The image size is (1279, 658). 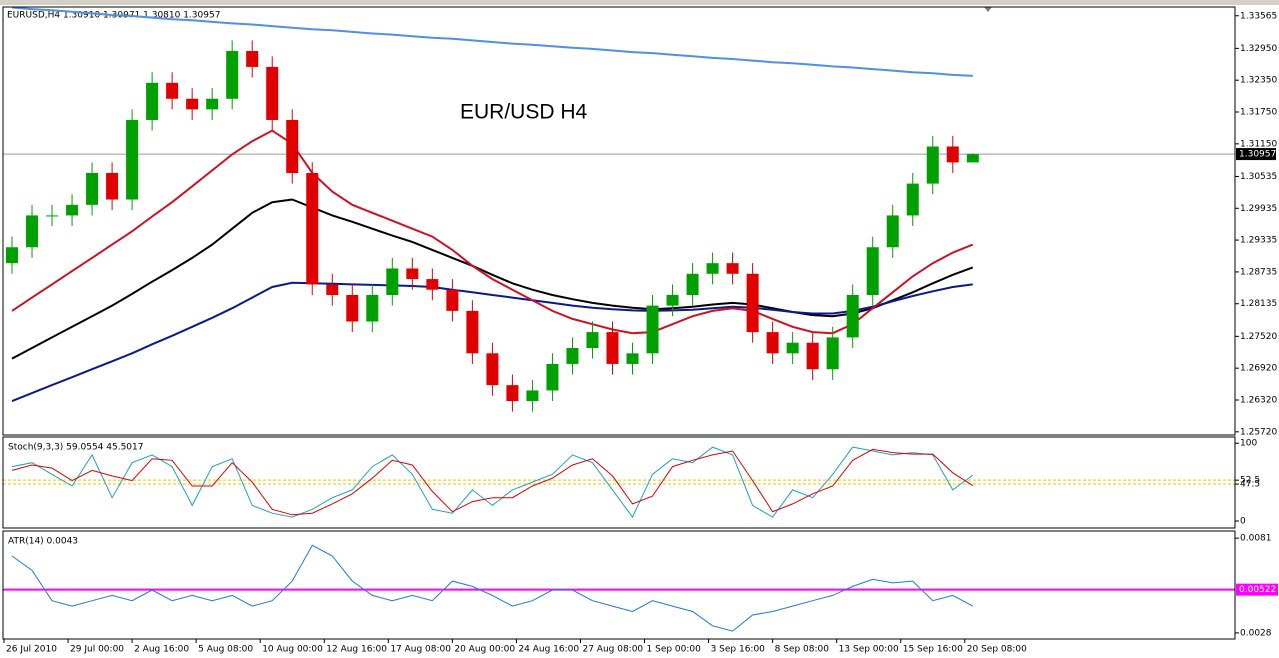 What do you see at coordinates (484, 650) in the screenshot?
I see `x-tick-label: 20 Aug 00:00` at bounding box center [484, 650].